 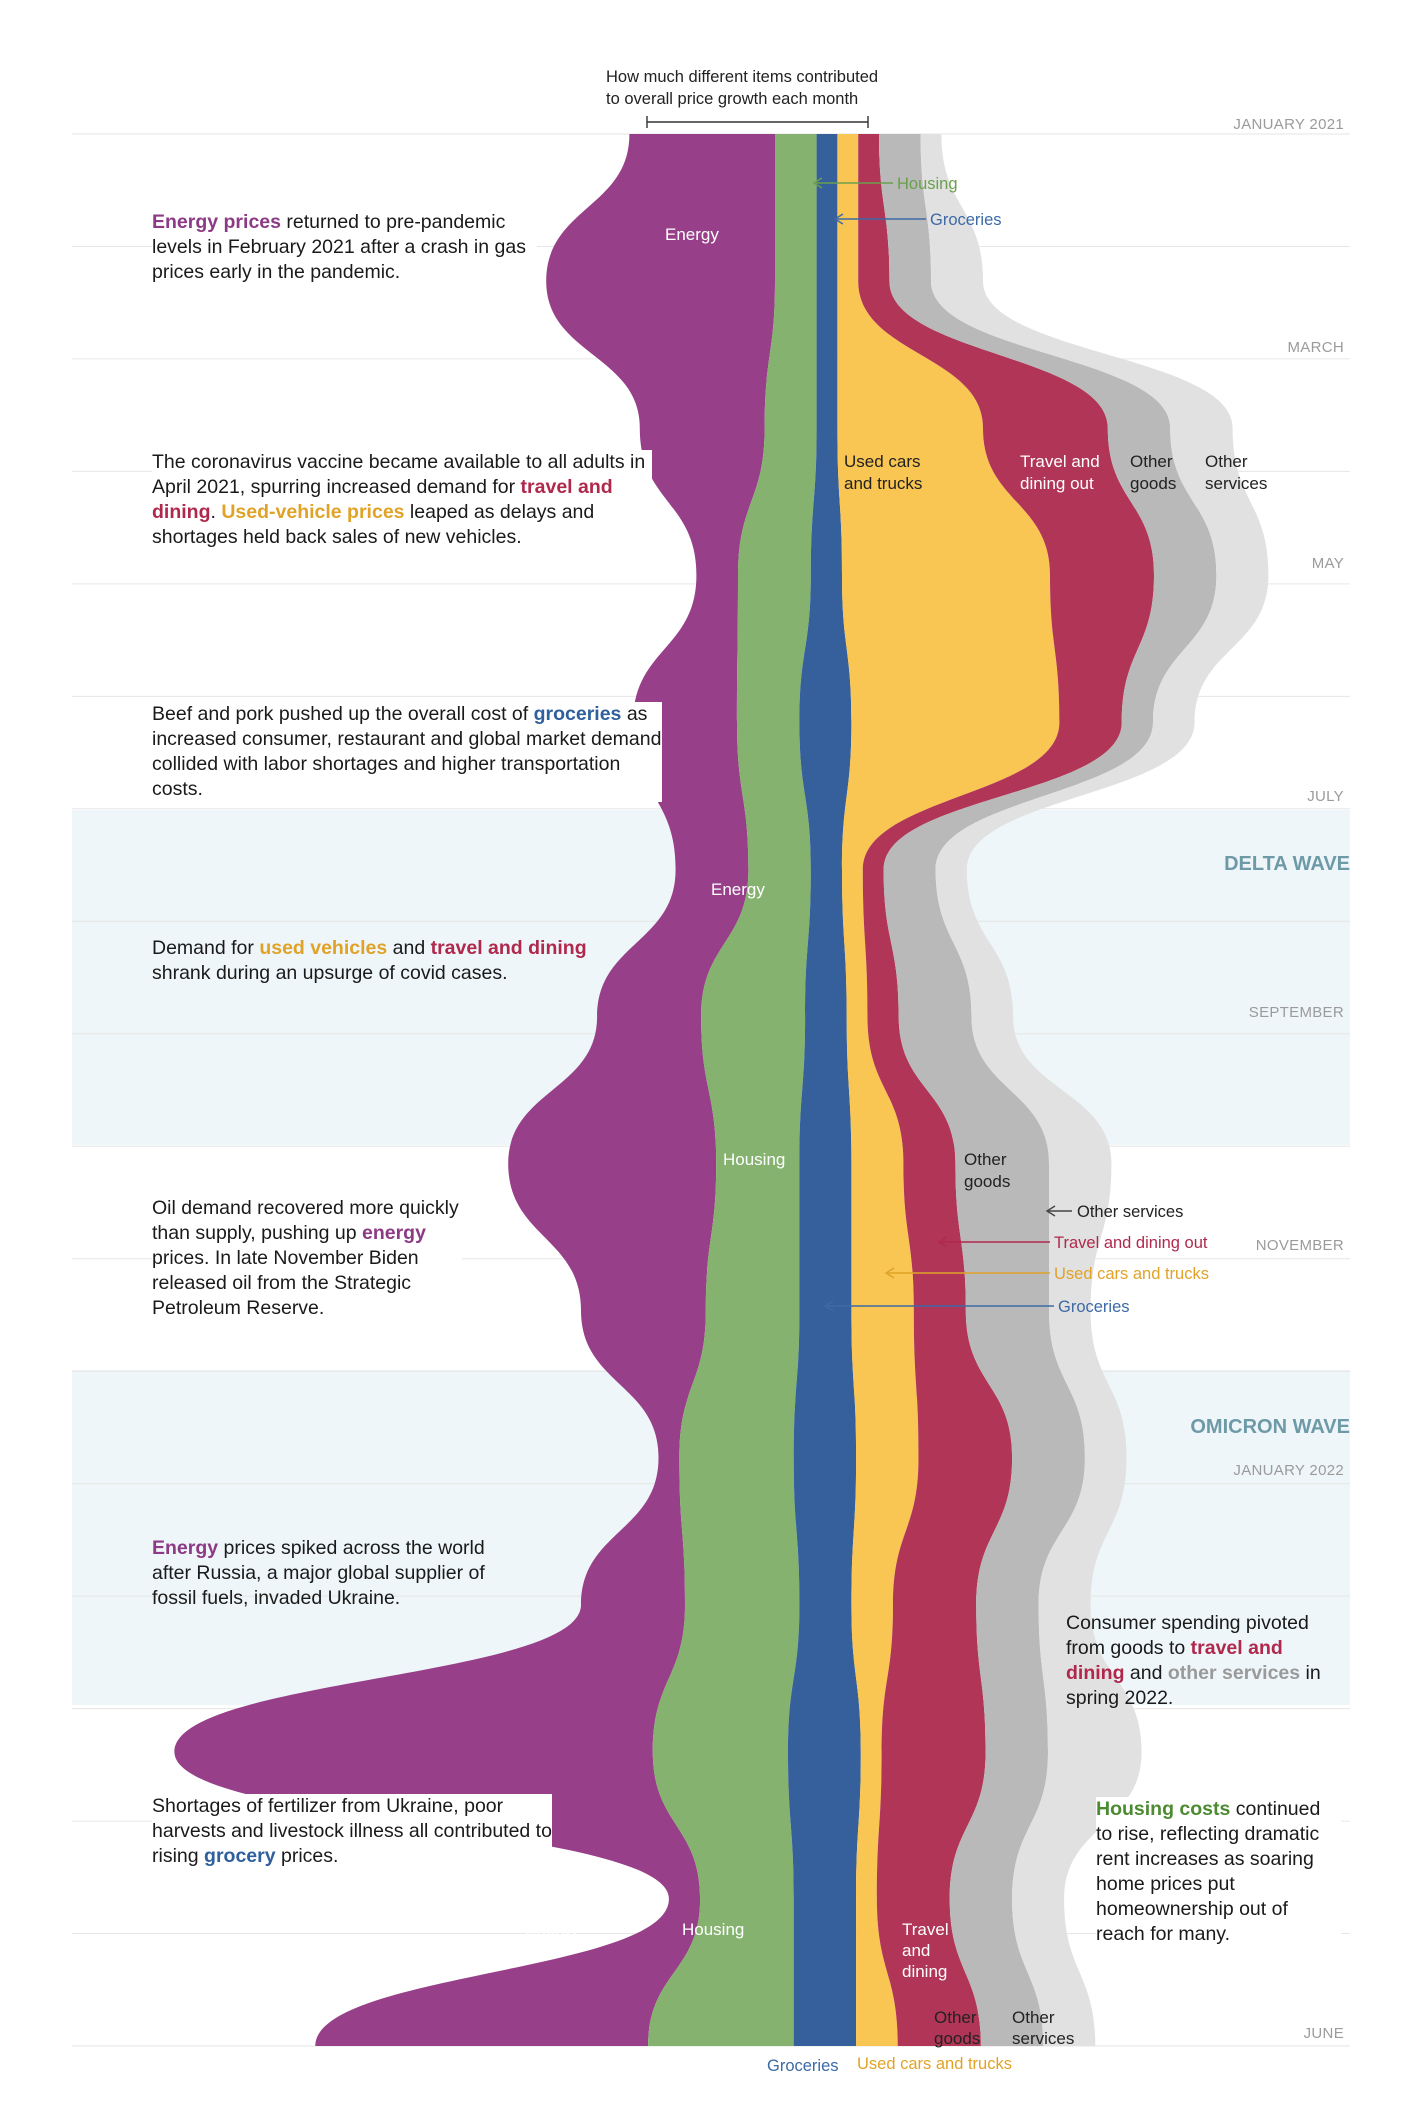 What do you see at coordinates (1288, 1470) in the screenshot?
I see `month-label-jan2022: JANUARY 2022` at bounding box center [1288, 1470].